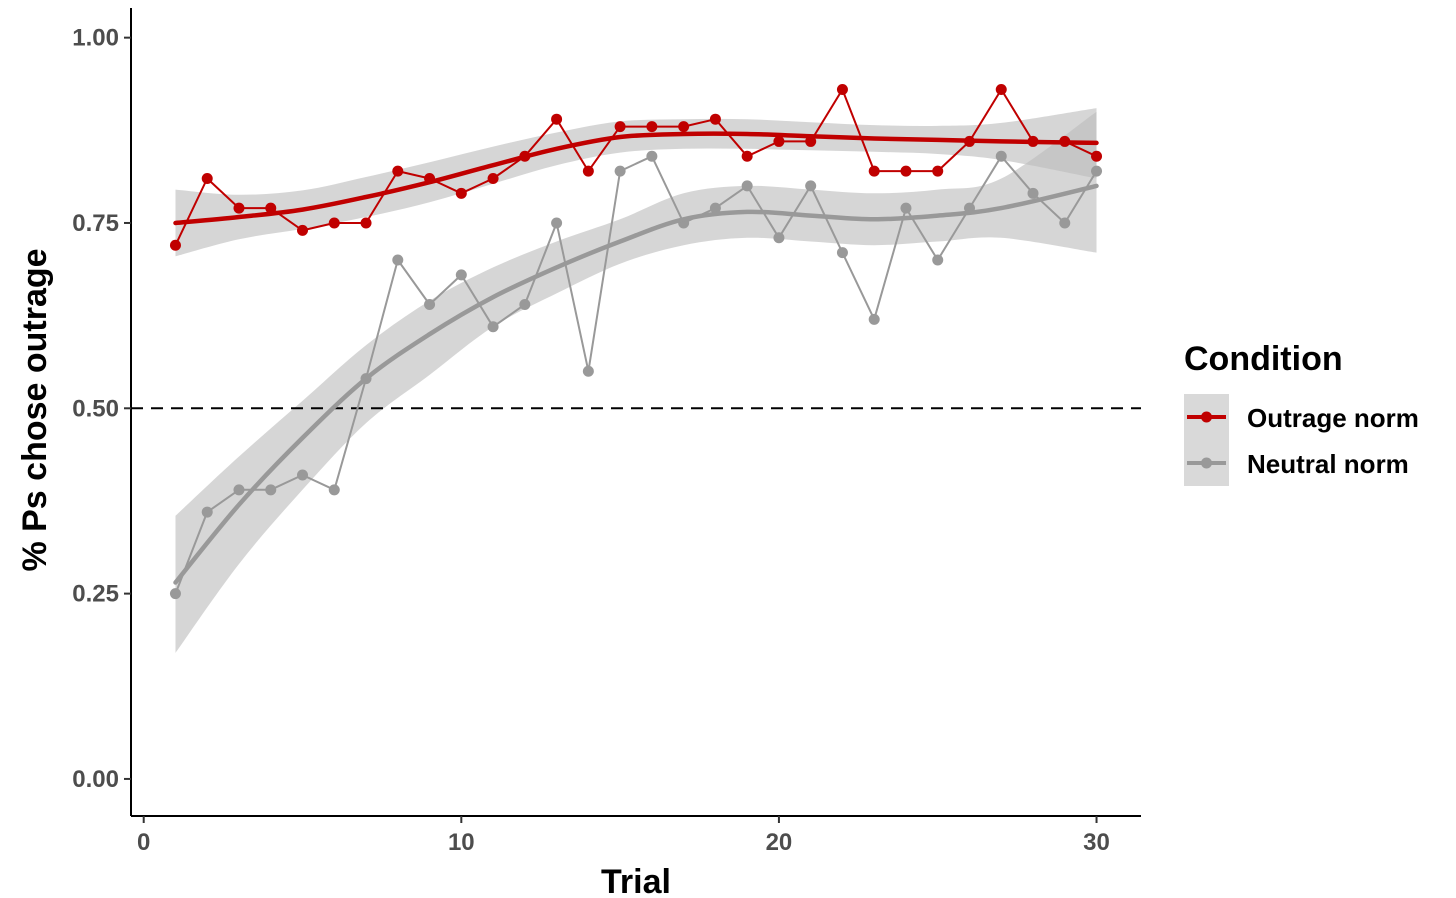 The width and height of the screenshot is (1456, 898). I want to click on y-axis-title: % Ps chose outrage, so click(35, 409).